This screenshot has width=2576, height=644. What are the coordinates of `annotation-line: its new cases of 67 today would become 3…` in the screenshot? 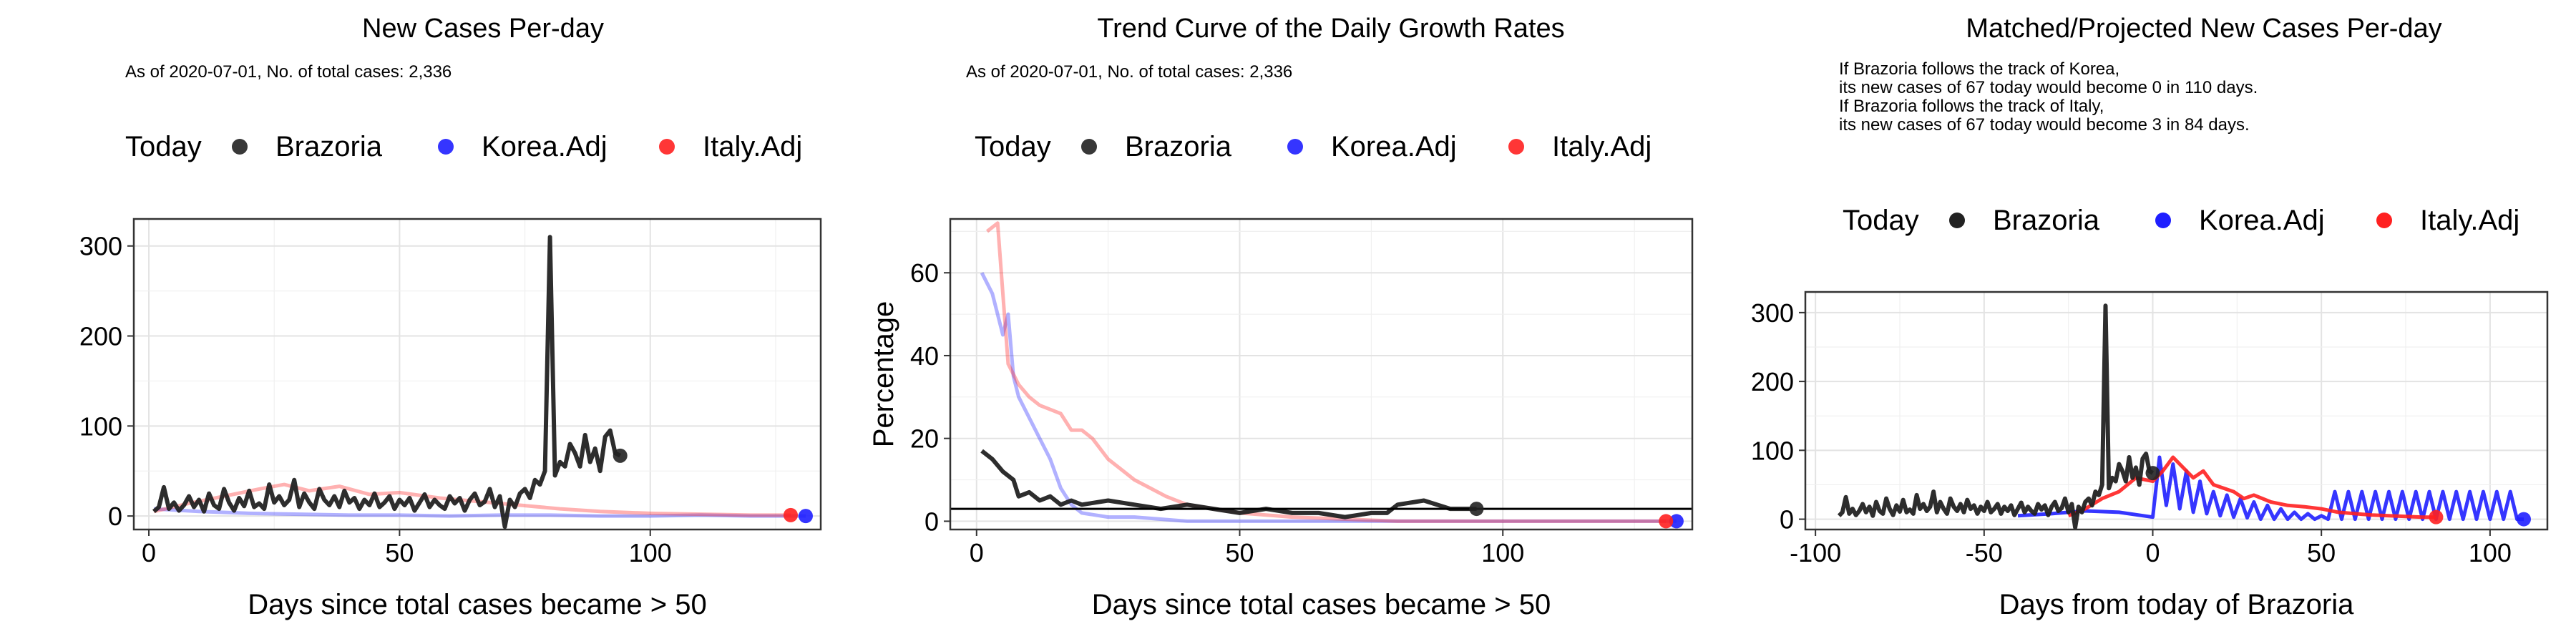 It's located at (2044, 125).